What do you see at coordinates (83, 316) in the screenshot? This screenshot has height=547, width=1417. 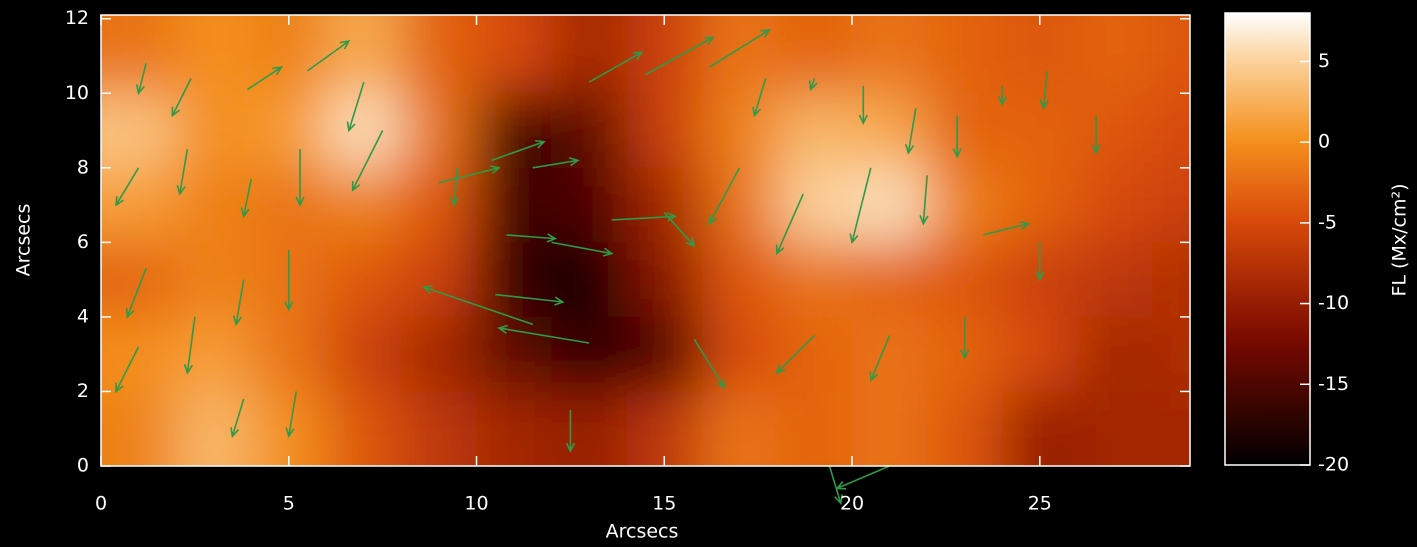 I see `y-tick-label: 4` at bounding box center [83, 316].